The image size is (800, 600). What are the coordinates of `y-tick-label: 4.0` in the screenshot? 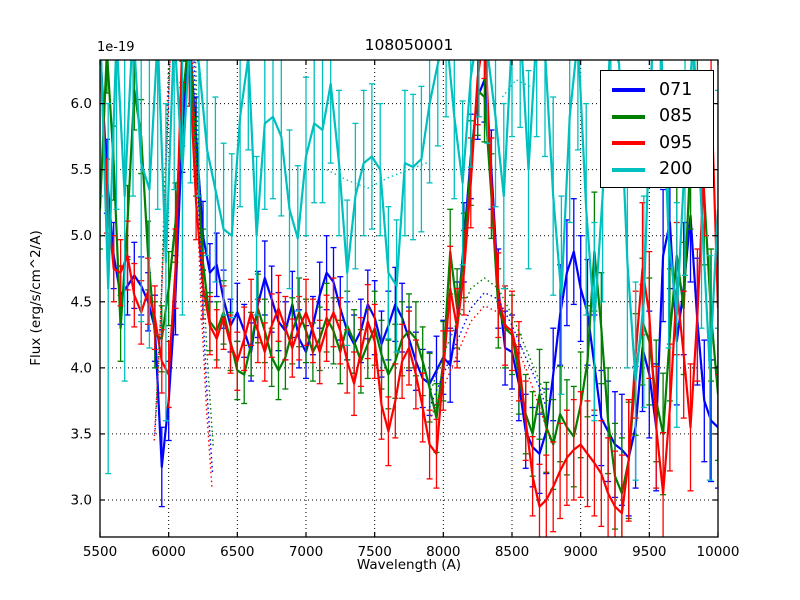 It's located at (81, 368).